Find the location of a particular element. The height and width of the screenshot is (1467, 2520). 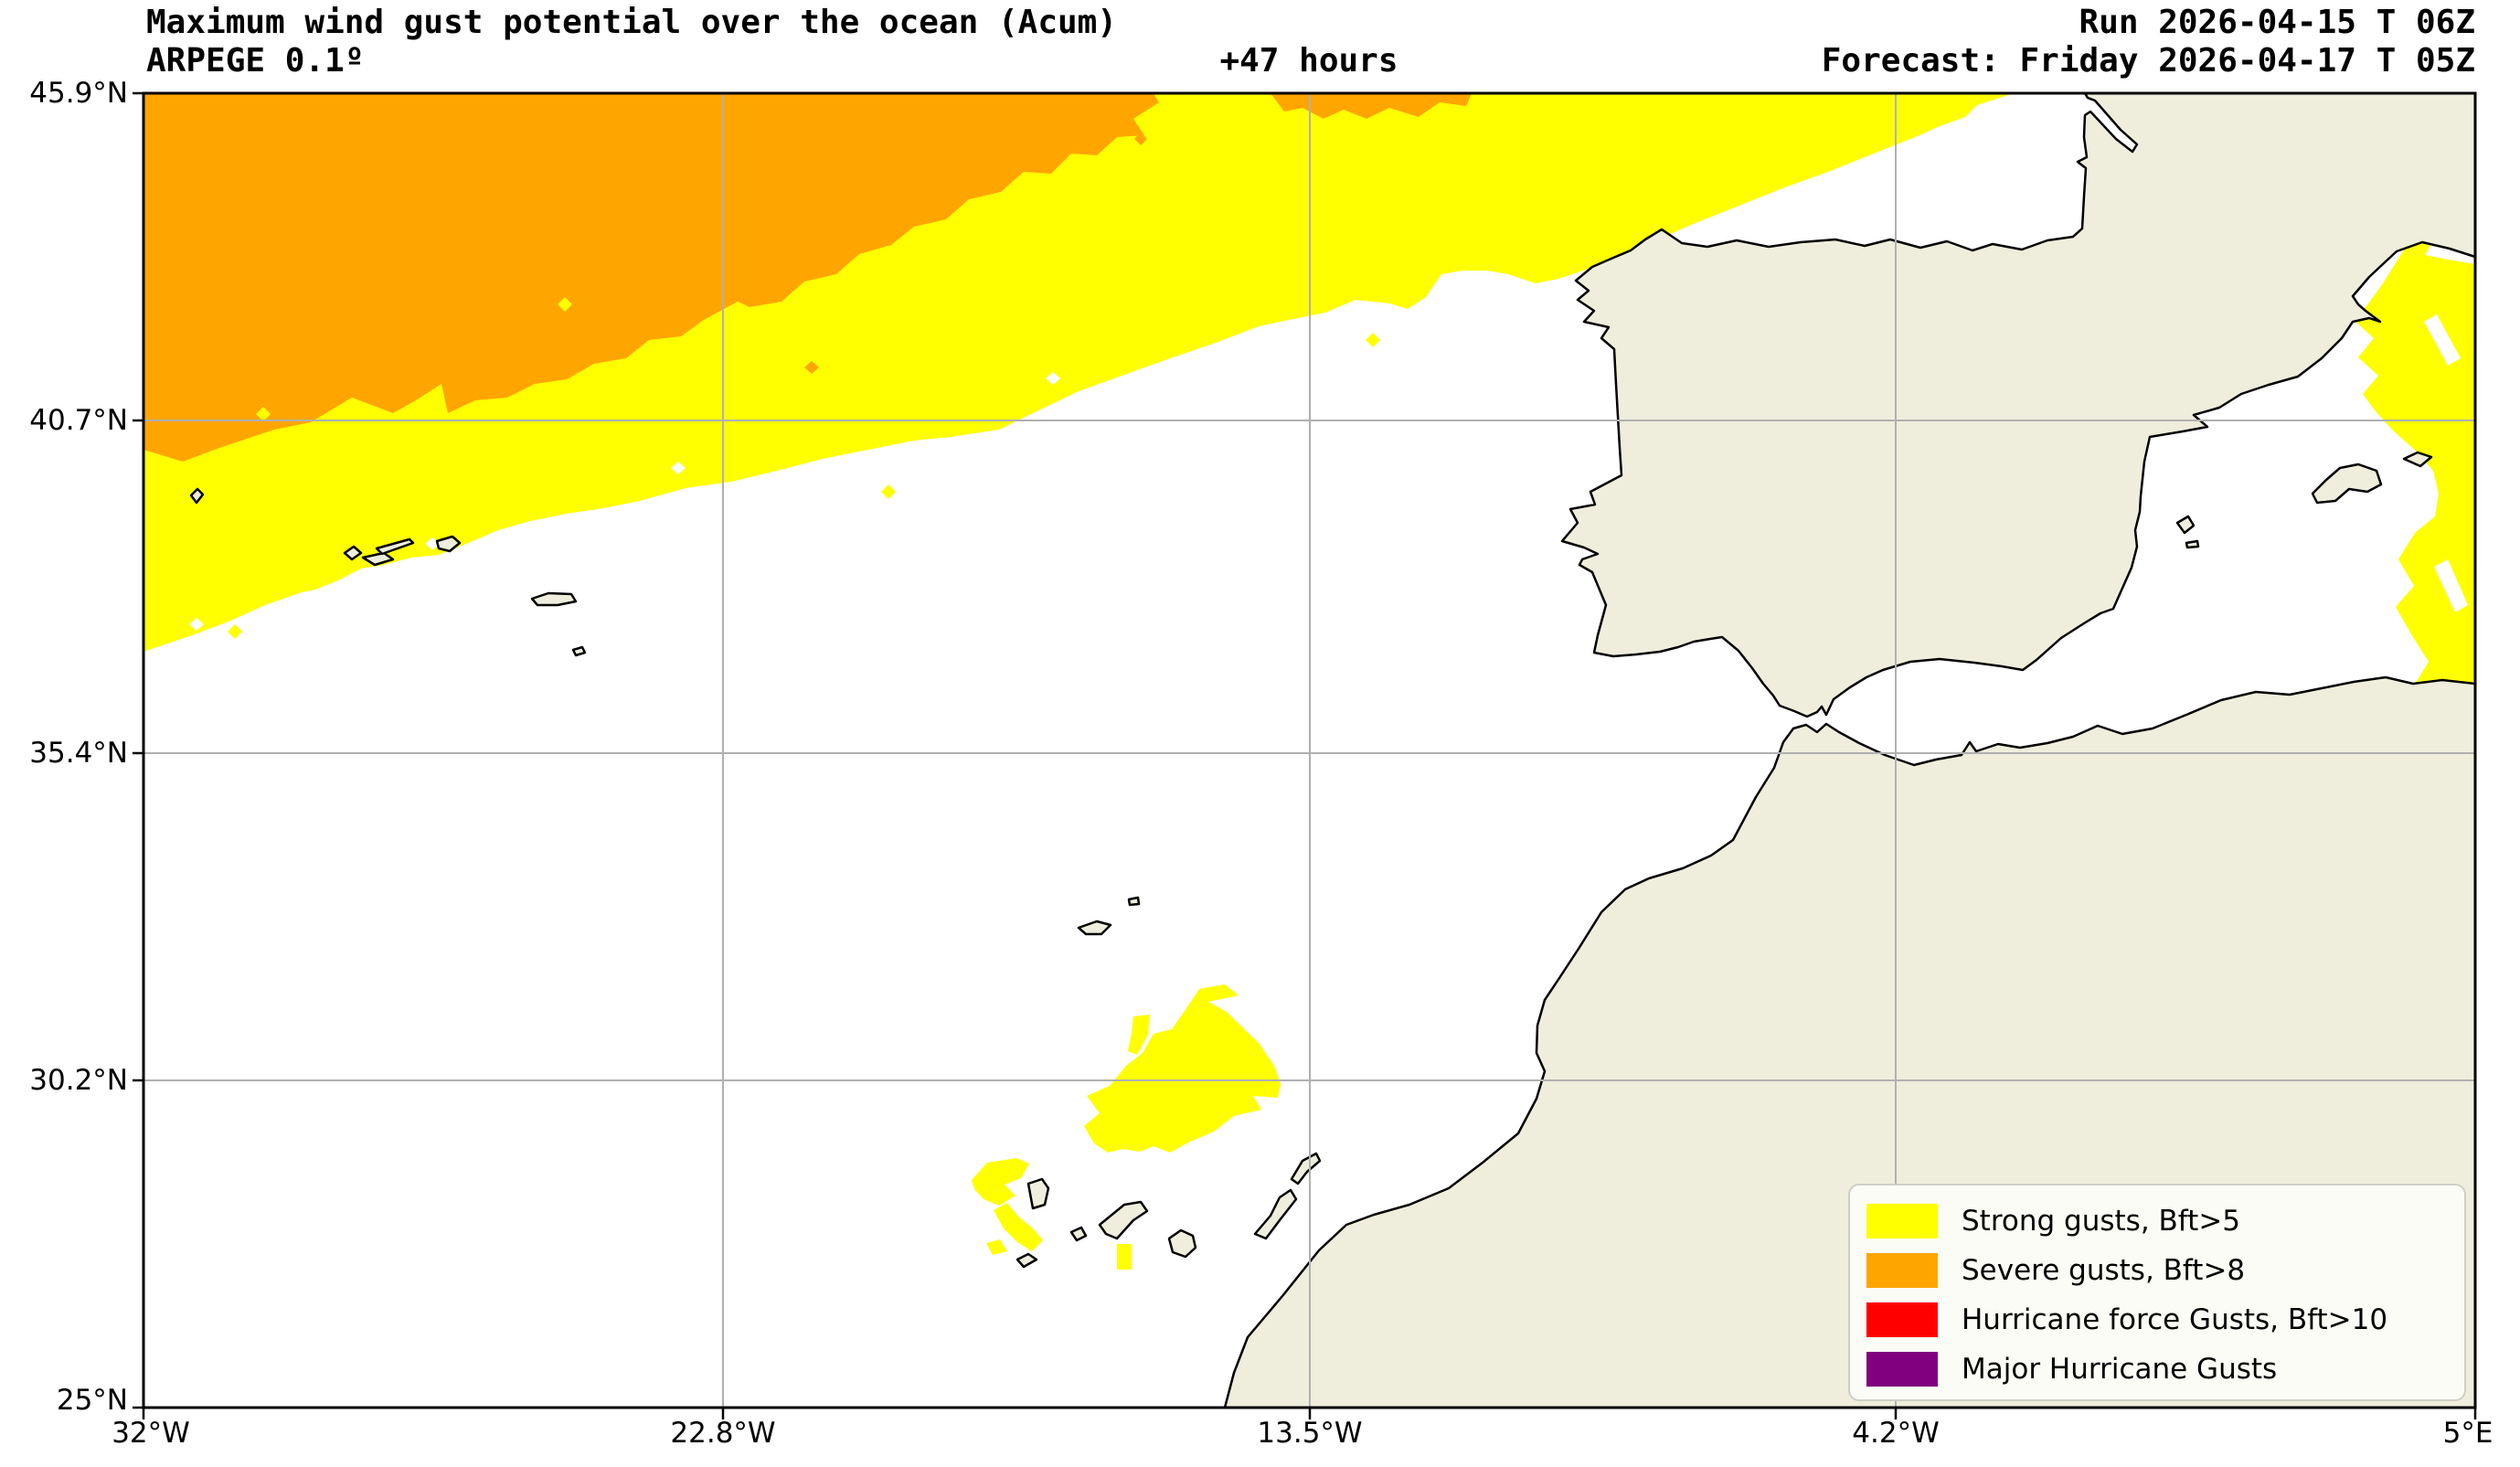

island-la-gomera is located at coordinates (1078, 1234).